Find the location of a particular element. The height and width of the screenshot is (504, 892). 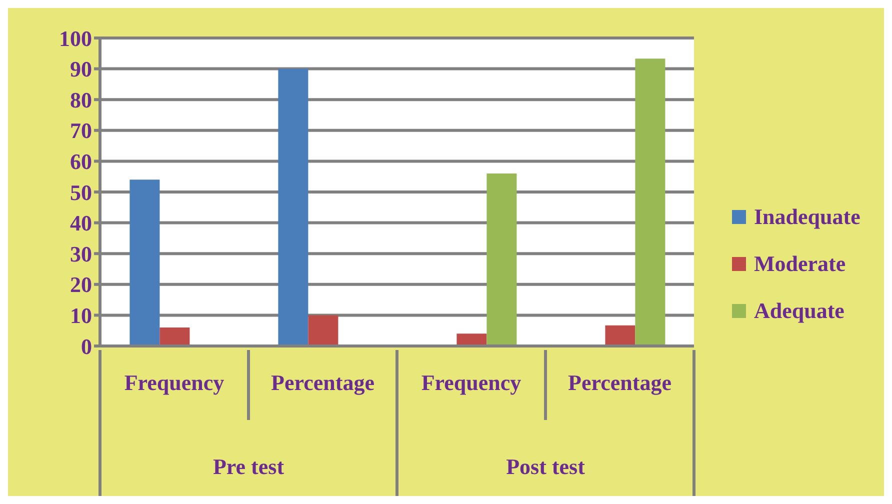

y-tick-label: 70 is located at coordinates (81, 131).